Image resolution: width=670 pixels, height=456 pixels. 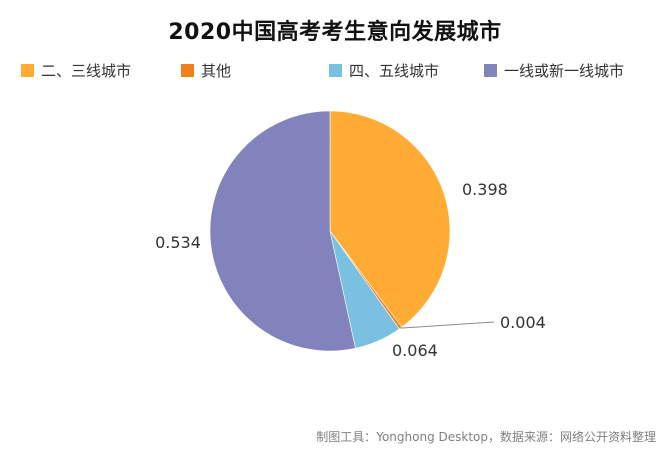 I want to click on legend-item-tier2-3-cities: 二、三线城市, so click(x=76, y=70).